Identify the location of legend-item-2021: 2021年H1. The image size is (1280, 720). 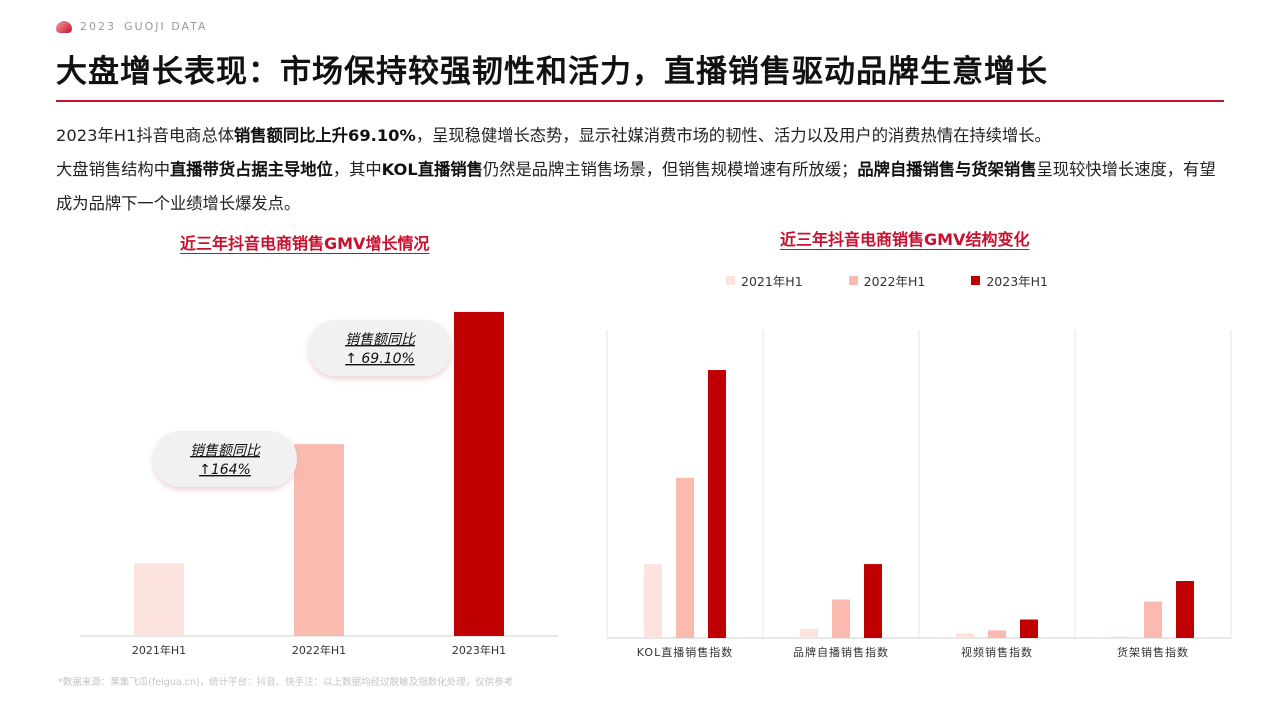
(764, 280).